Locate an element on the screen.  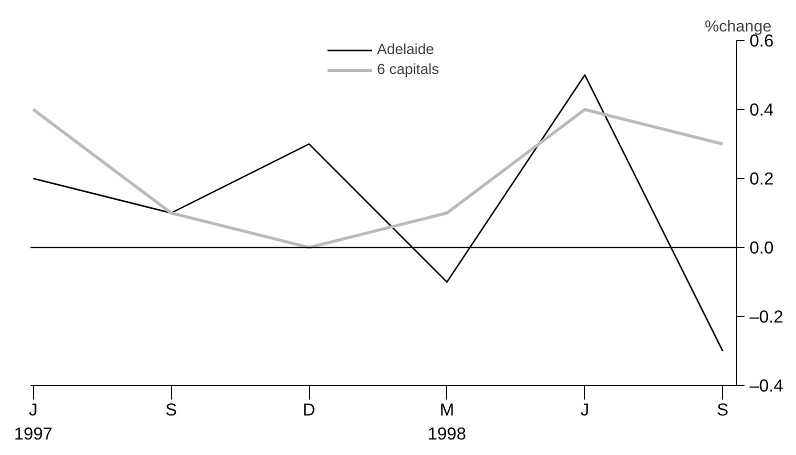
x-tick-label: D is located at coordinates (309, 410).